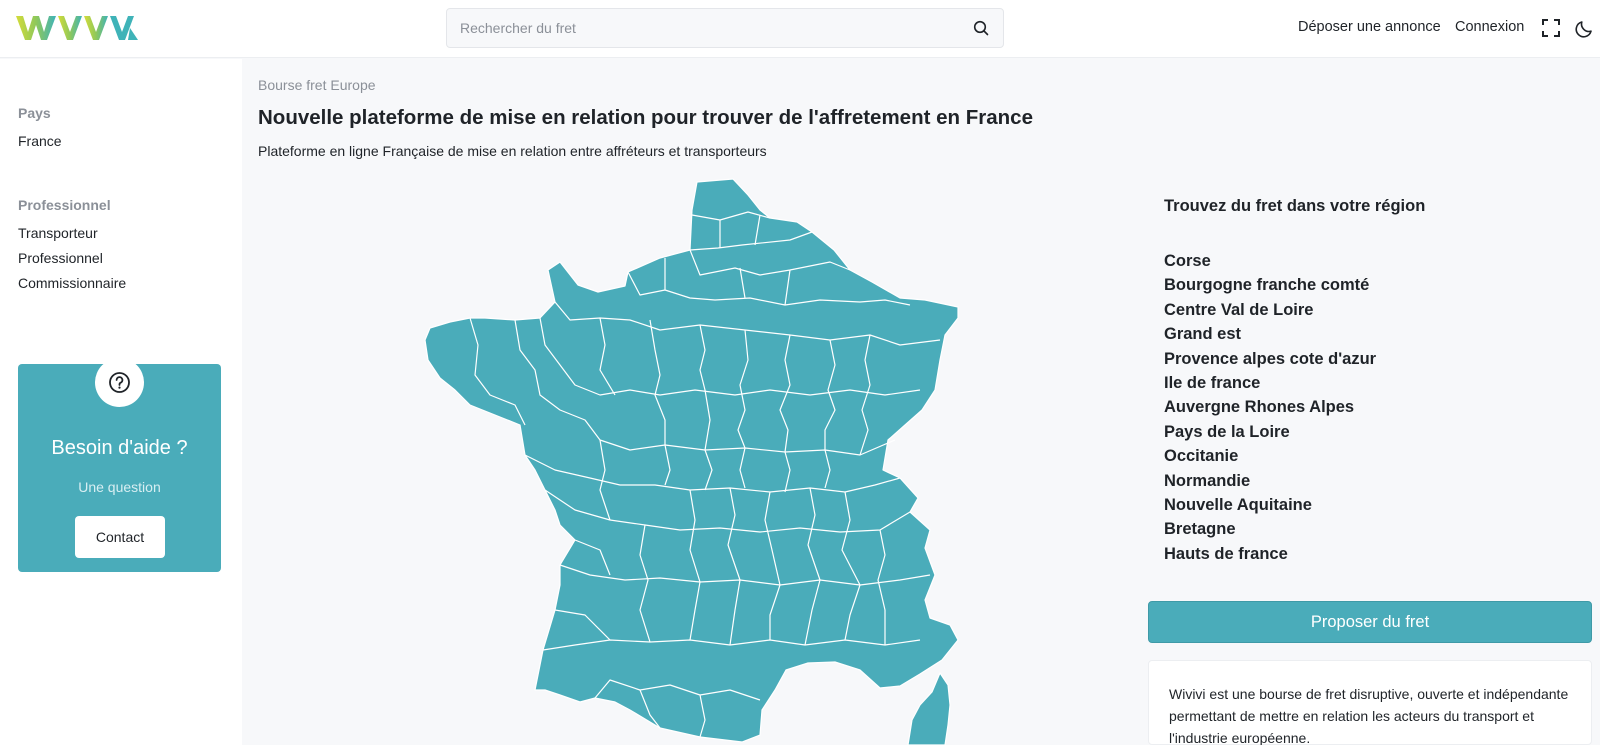 The width and height of the screenshot is (1600, 745). I want to click on sidebar-item-france: France, so click(40, 141).